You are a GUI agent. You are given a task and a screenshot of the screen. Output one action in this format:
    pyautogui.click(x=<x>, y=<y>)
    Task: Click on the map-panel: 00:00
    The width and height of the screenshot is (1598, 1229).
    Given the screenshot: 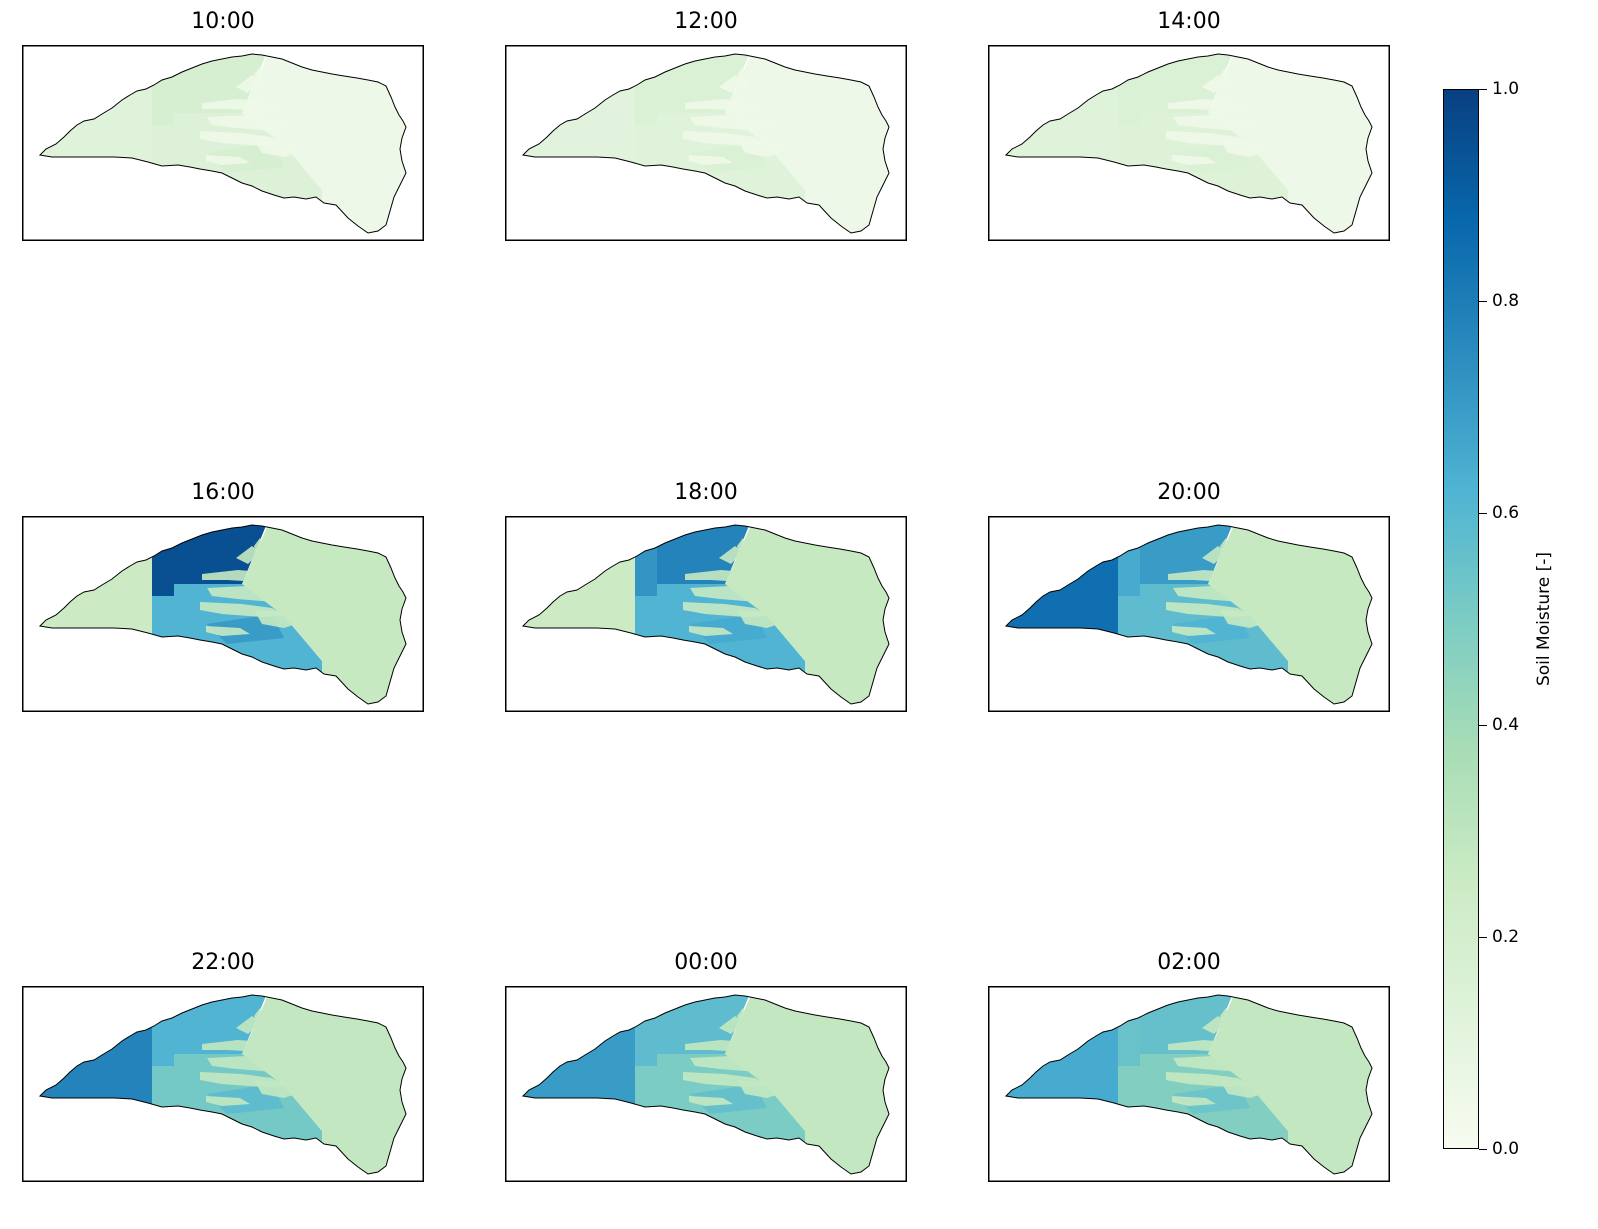 What is the action you would take?
    pyautogui.click(x=706, y=1066)
    